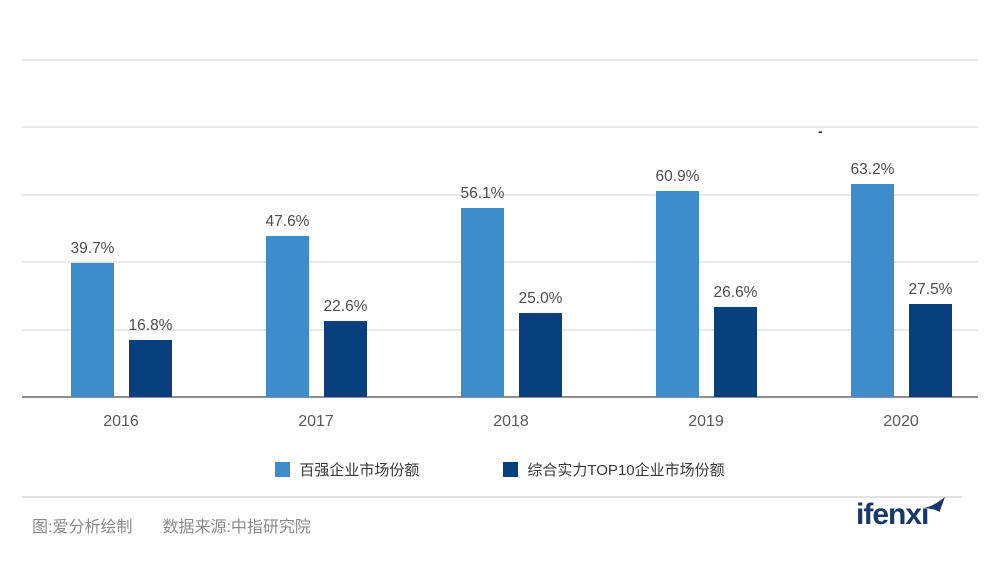 This screenshot has height=561, width=1000. Describe the element at coordinates (482, 193) in the screenshot. I see `bar-value-label-2018-series1: 56.1%` at that location.